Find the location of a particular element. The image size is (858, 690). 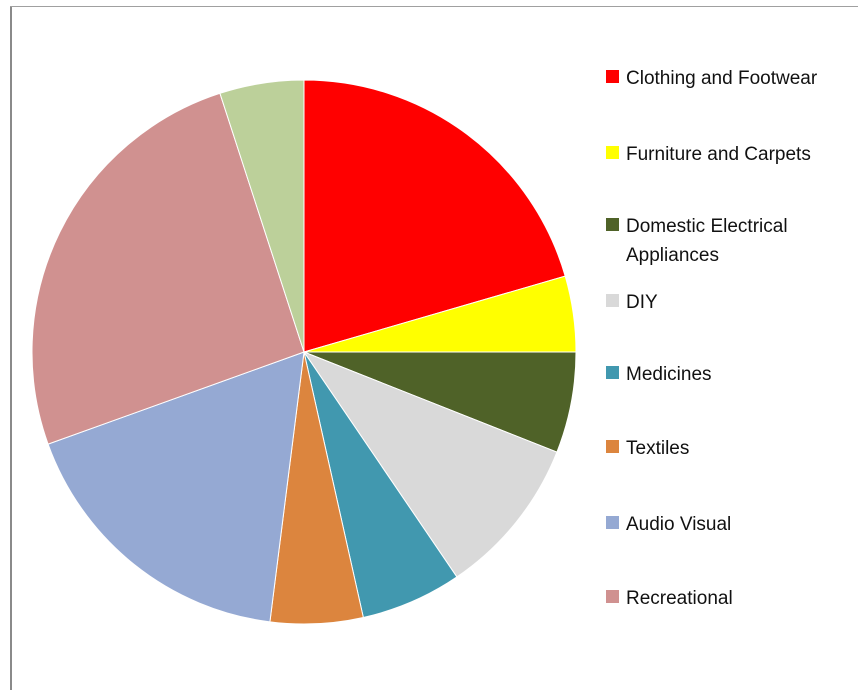

legend-item: Domestic Electrical Appliances is located at coordinates (723, 241).